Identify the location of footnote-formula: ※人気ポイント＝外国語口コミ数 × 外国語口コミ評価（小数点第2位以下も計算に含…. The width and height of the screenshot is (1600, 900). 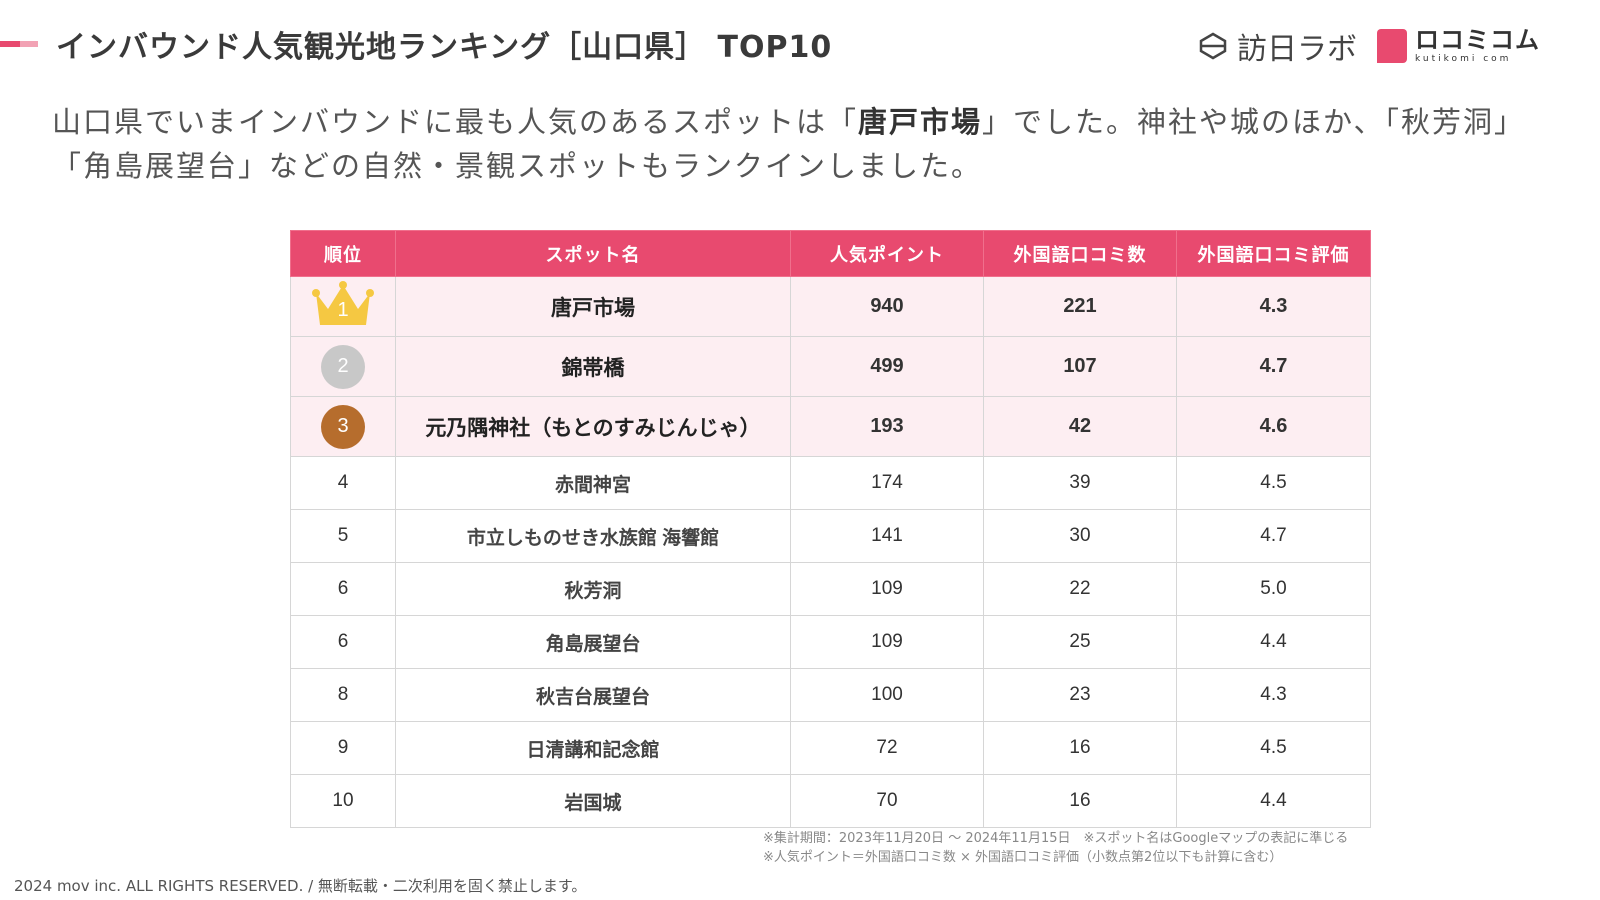
(1023, 857).